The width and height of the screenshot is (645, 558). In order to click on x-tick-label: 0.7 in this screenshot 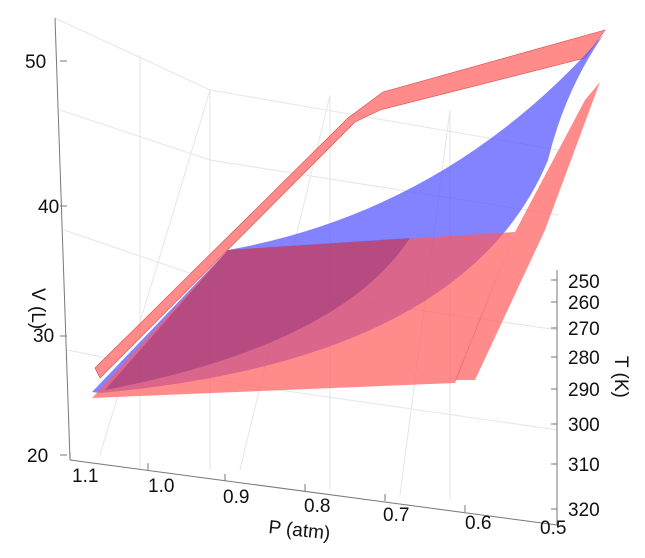, I will do `click(396, 515)`.